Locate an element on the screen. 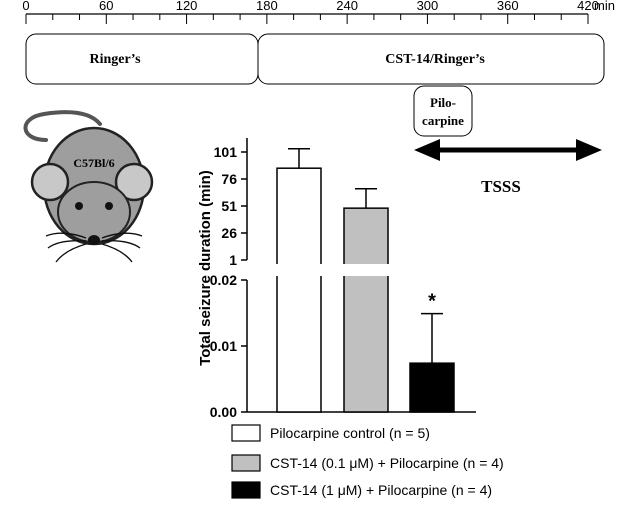  timeline-ticks is located at coordinates (307, 19).